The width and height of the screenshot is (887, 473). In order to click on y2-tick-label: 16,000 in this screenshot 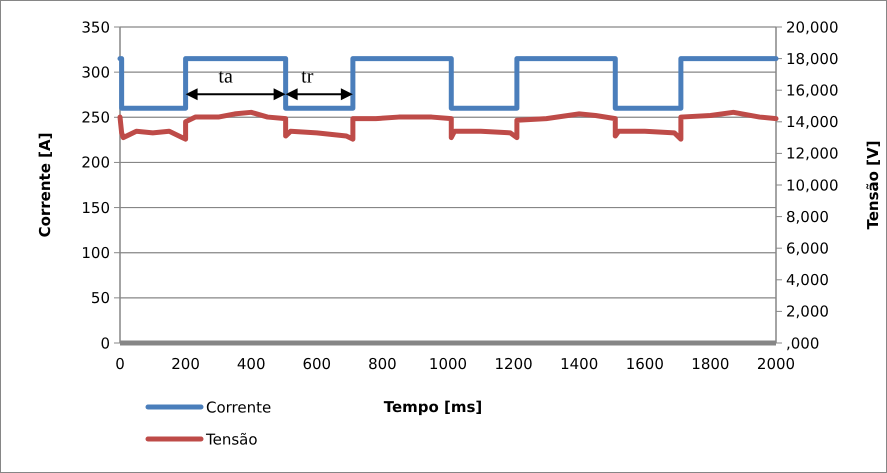, I will do `click(812, 90)`.